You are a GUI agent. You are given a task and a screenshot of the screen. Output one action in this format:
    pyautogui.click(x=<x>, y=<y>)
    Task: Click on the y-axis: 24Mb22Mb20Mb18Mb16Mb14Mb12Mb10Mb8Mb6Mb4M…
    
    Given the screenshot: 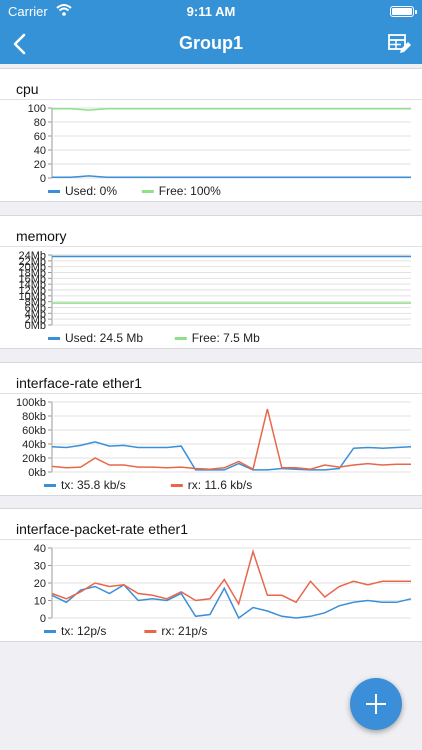 What is the action you would take?
    pyautogui.click(x=32, y=291)
    